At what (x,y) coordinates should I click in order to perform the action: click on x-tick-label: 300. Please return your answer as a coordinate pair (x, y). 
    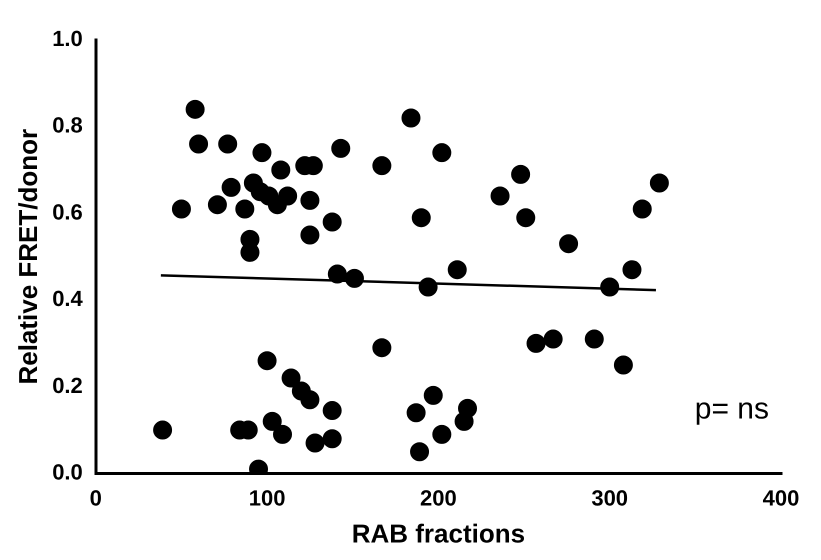
    Looking at the image, I should click on (609, 498).